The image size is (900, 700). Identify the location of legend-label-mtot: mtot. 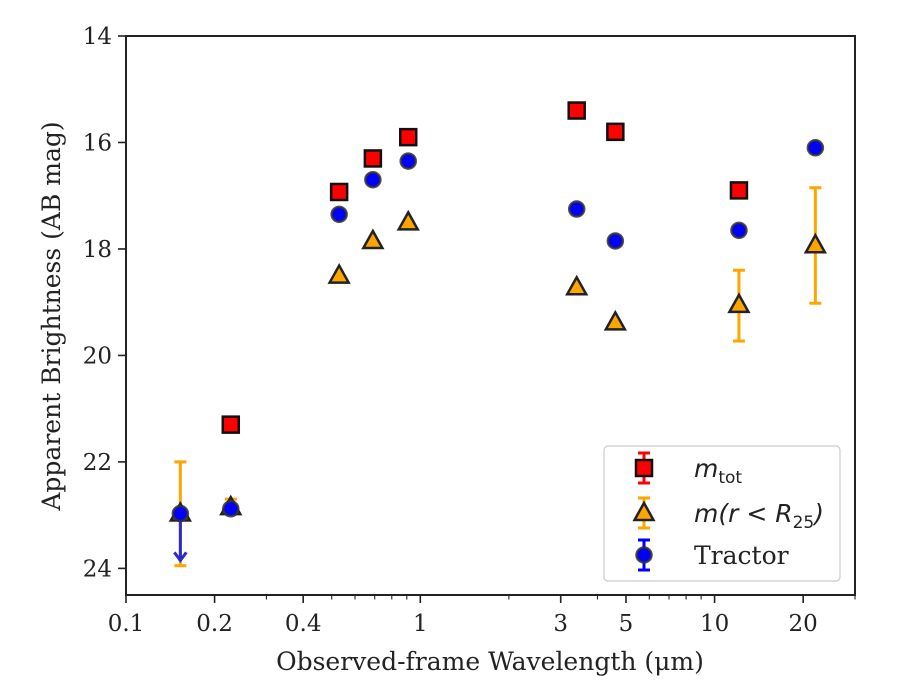
(718, 471).